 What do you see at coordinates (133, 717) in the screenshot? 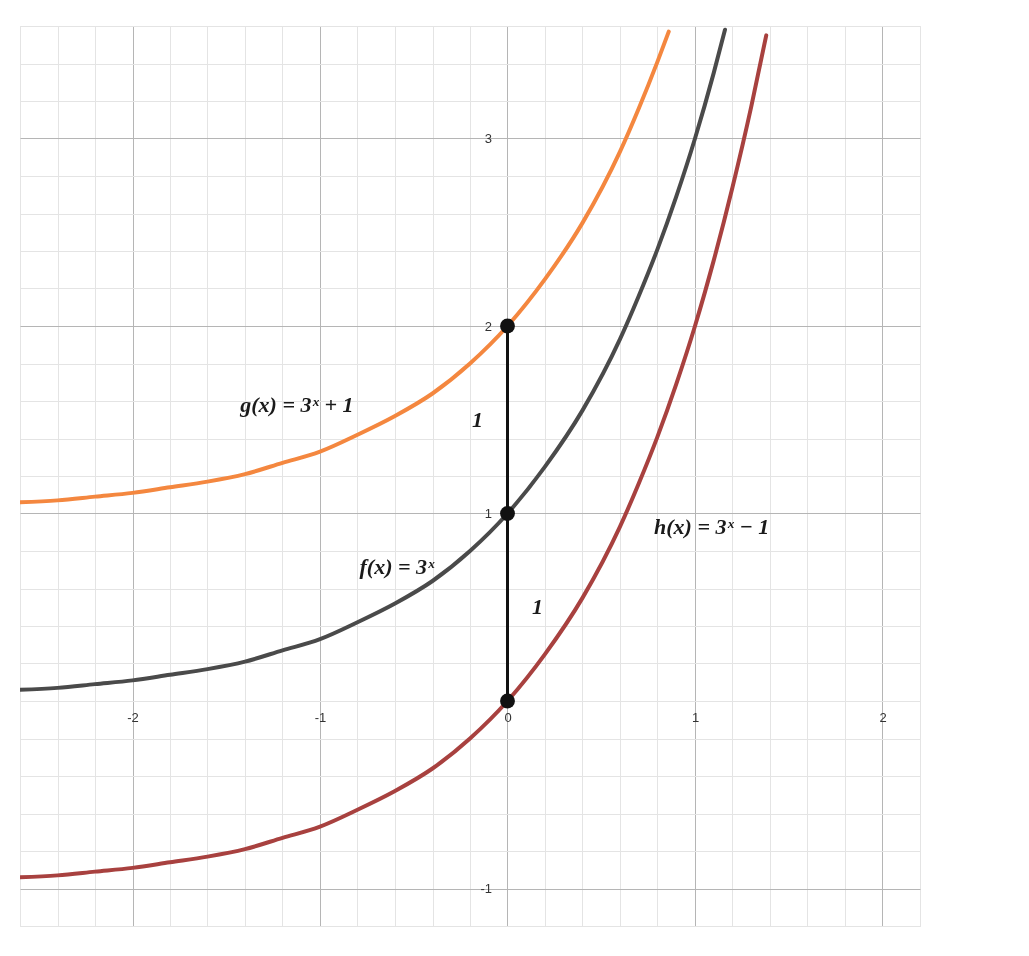
I see `x-tick-label: -2` at bounding box center [133, 717].